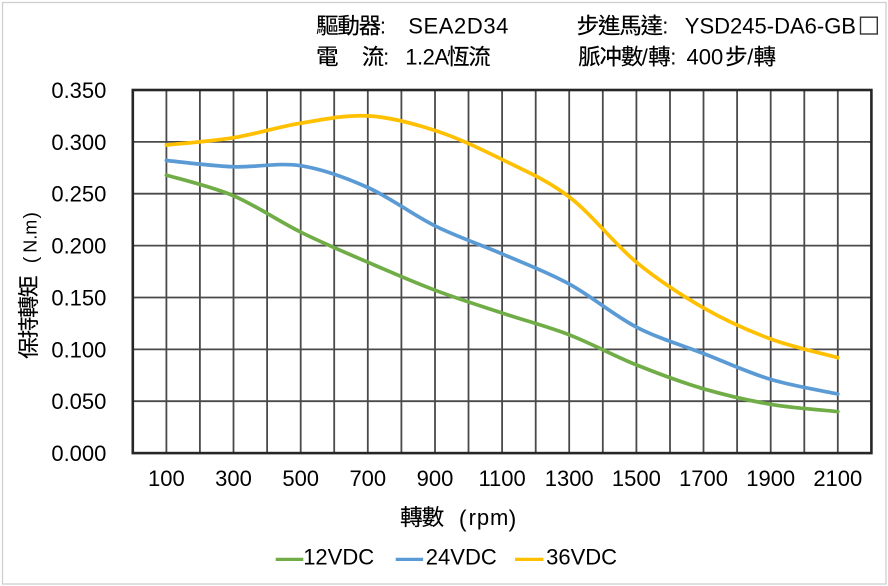  What do you see at coordinates (703, 478) in the screenshot?
I see `svg-text: 1700` at bounding box center [703, 478].